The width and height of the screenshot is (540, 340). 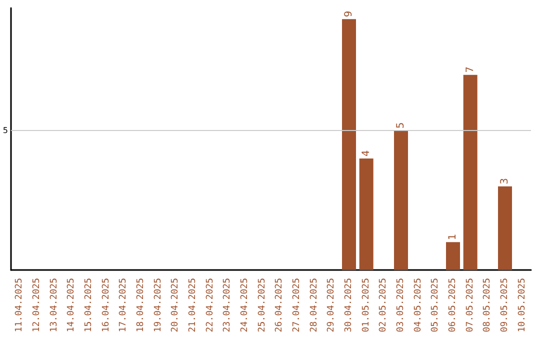 What do you see at coordinates (245, 305) in the screenshot?
I see `x-tick-label: 24.04.2025` at bounding box center [245, 305].